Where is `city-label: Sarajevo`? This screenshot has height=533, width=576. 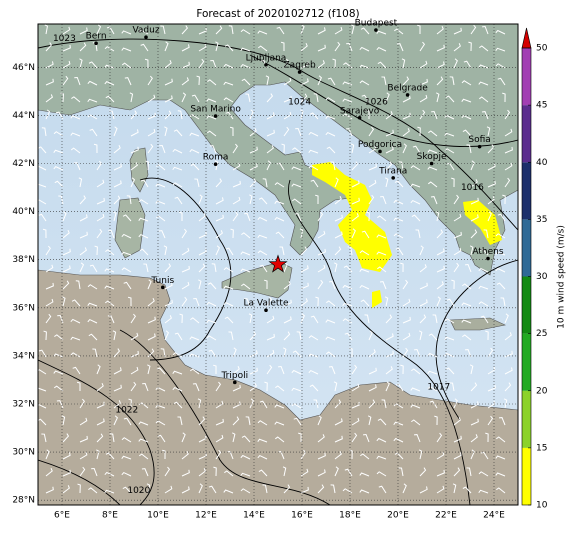 city-label: Sarajevo is located at coordinates (360, 111).